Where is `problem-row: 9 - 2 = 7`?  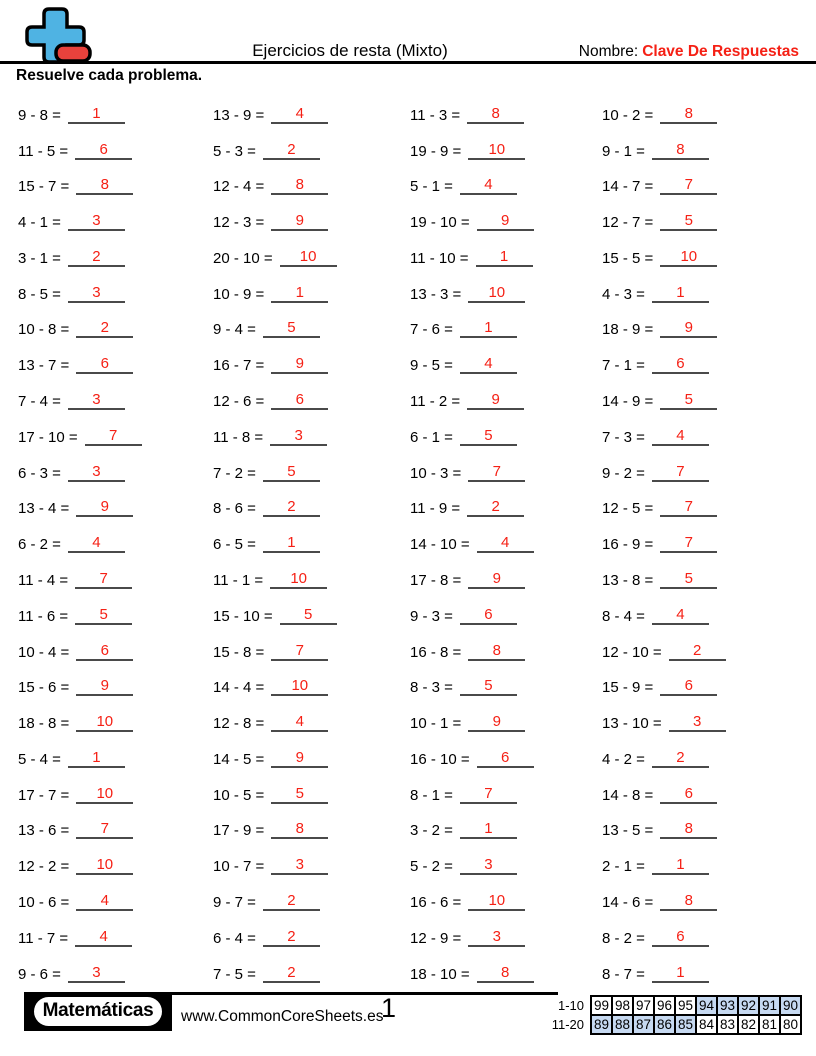 problem-row: 9 - 2 = 7 is located at coordinates (699, 471).